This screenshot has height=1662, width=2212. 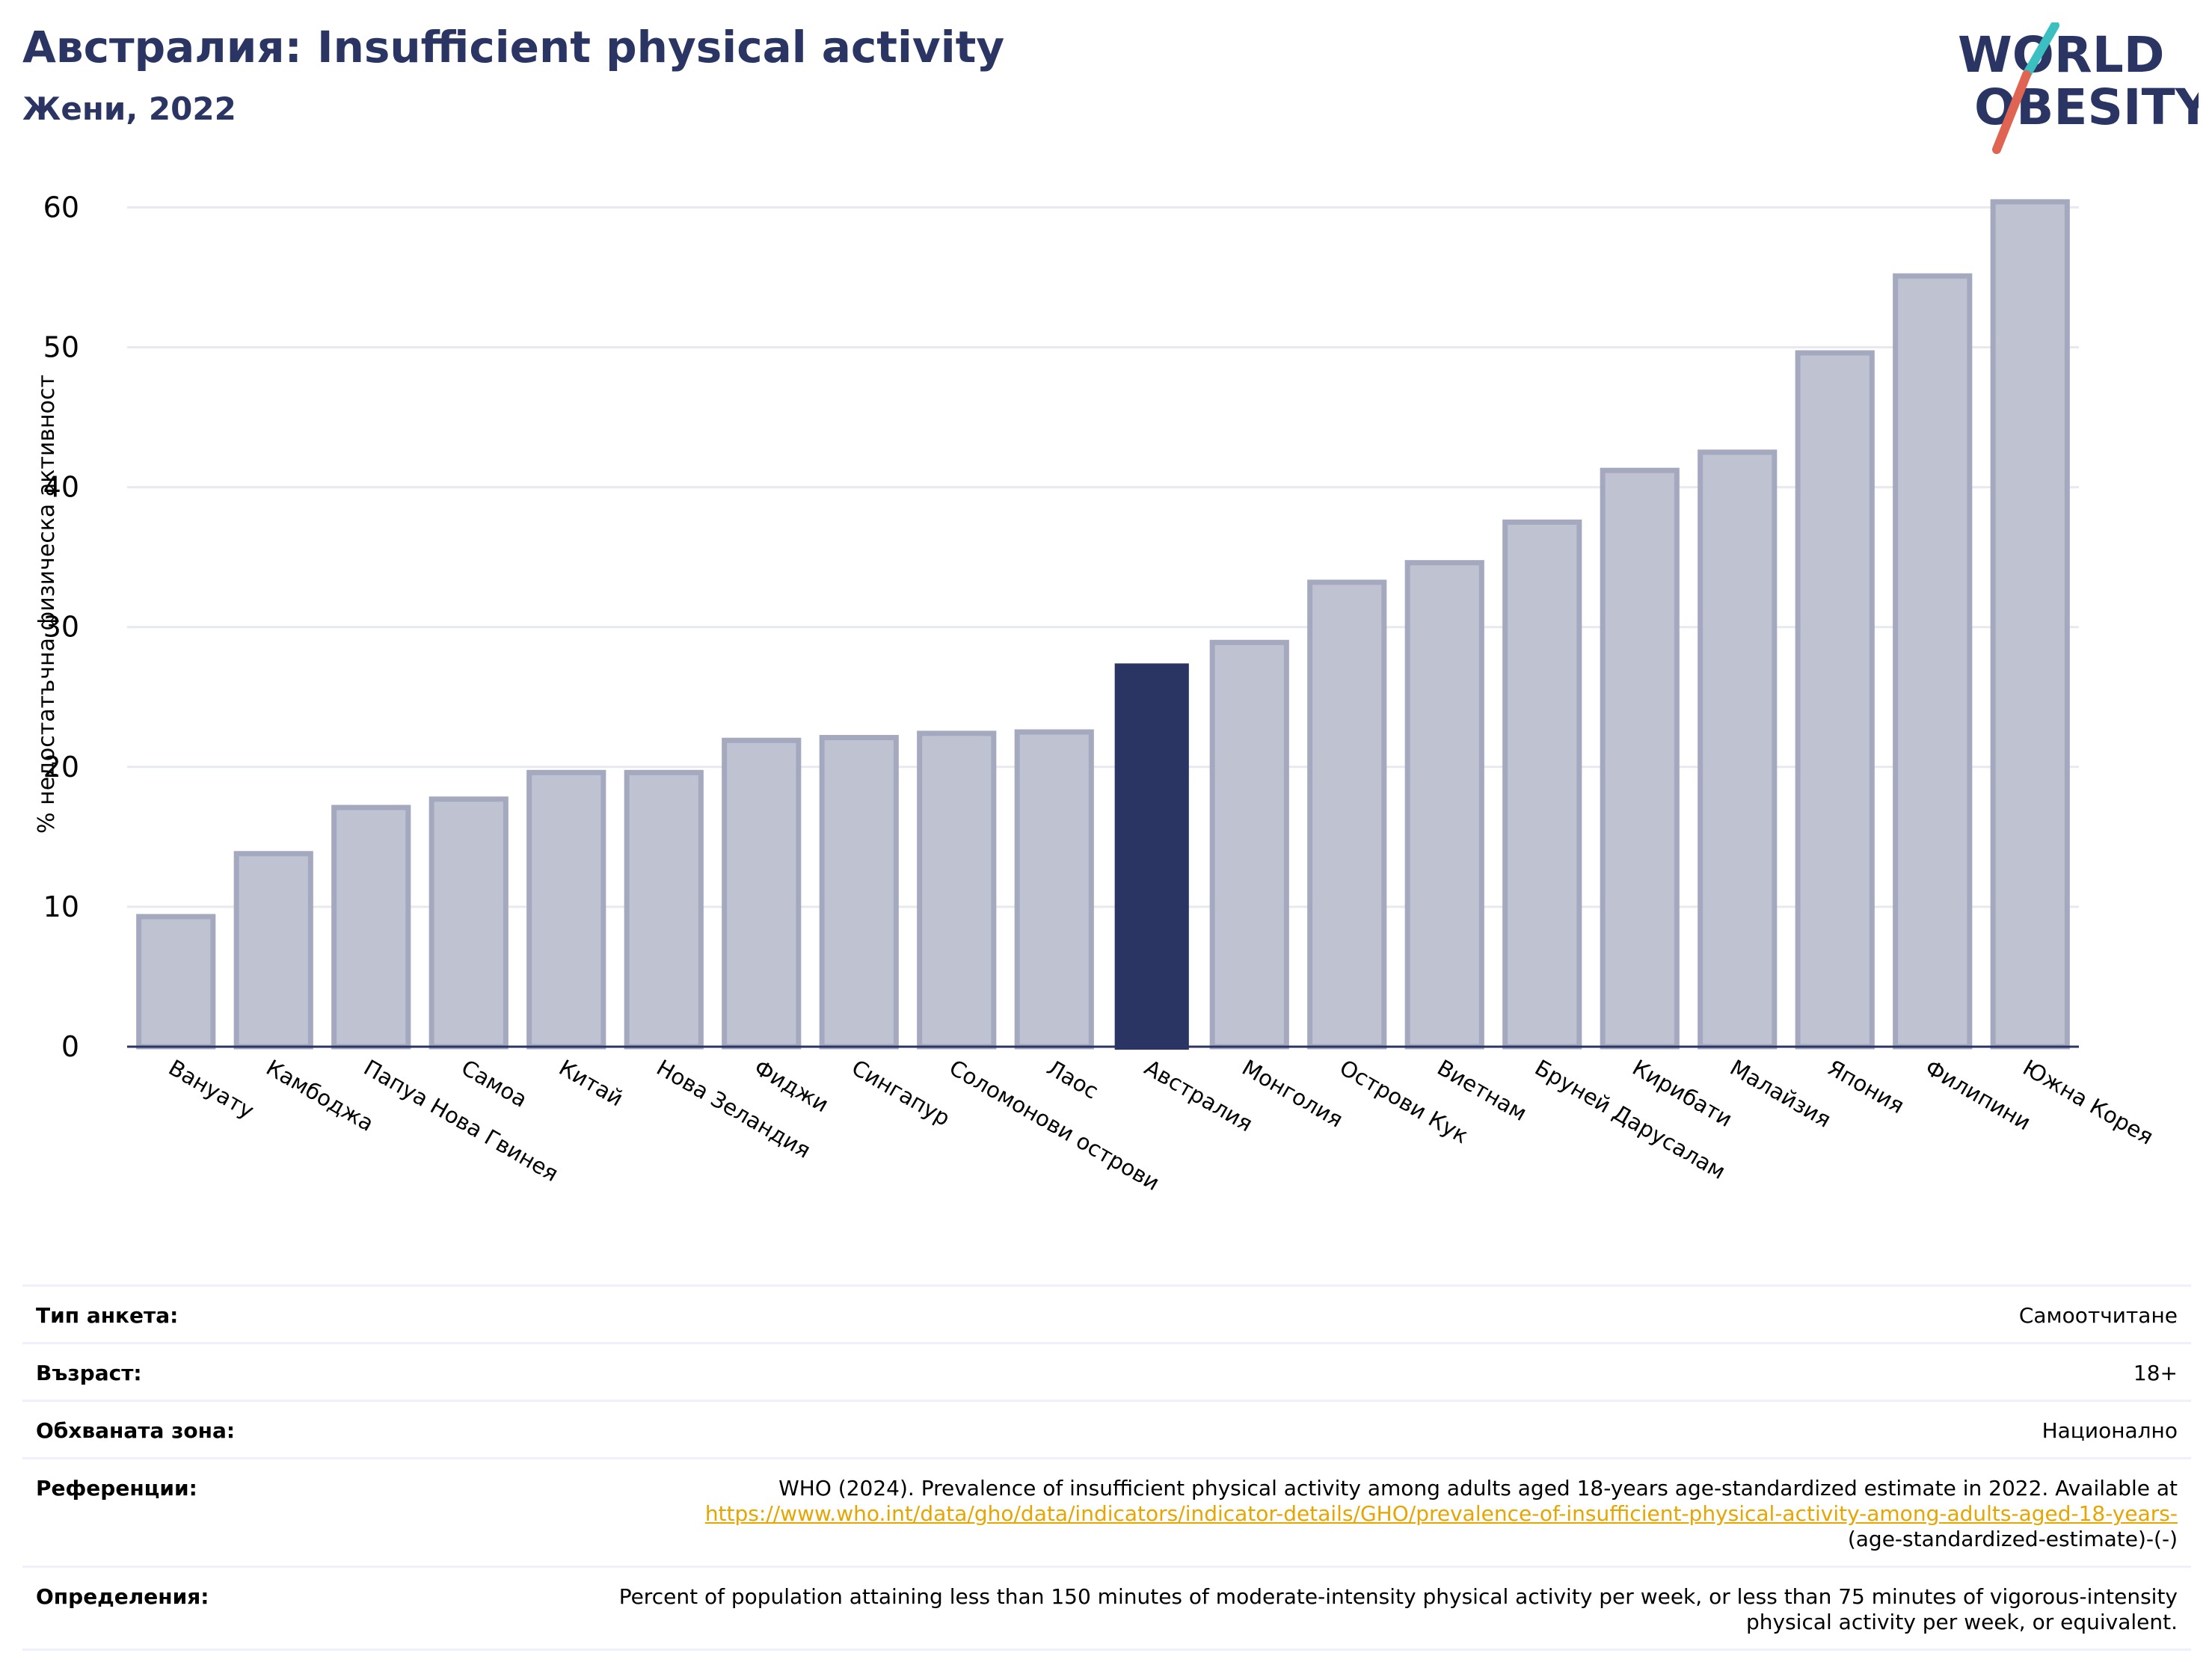 I want to click on x-tick-label: Камбоджа, so click(x=320, y=1095).